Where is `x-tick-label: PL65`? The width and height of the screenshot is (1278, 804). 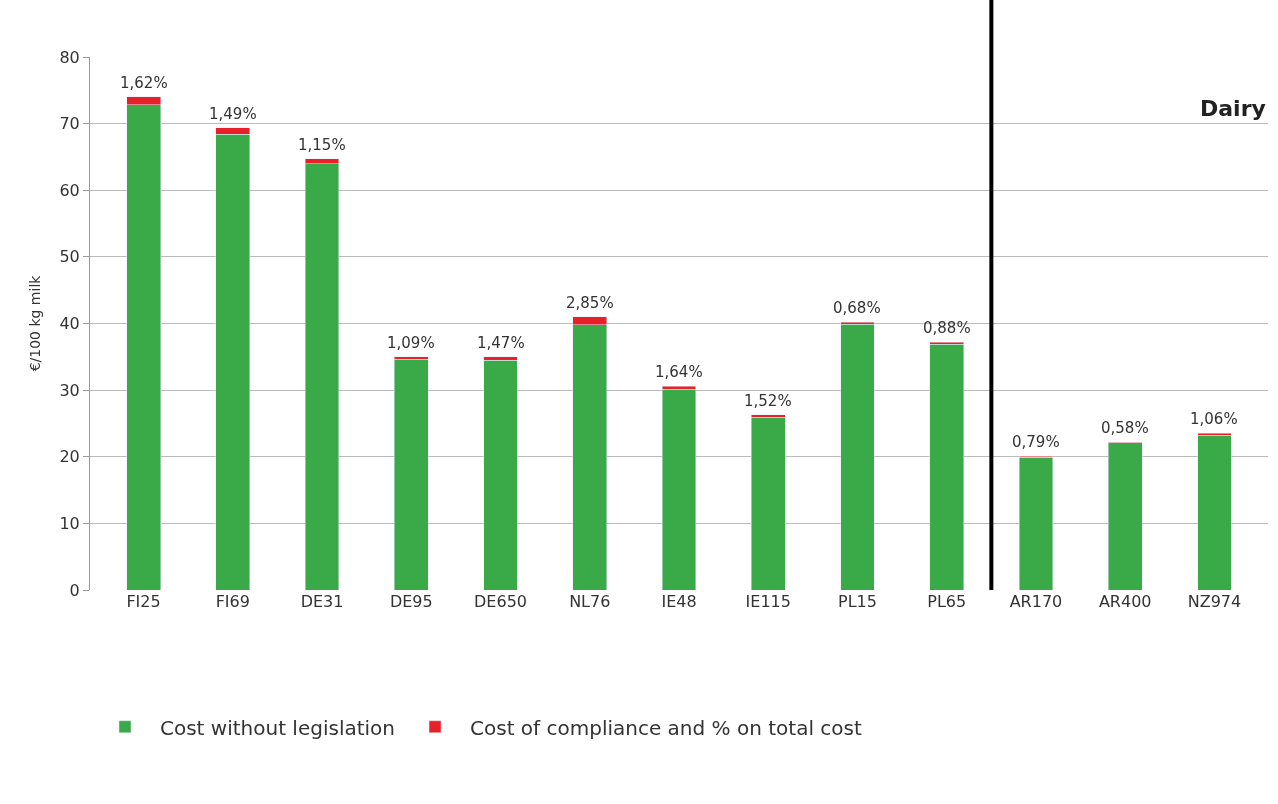
x-tick-label: PL65 is located at coordinates (947, 601).